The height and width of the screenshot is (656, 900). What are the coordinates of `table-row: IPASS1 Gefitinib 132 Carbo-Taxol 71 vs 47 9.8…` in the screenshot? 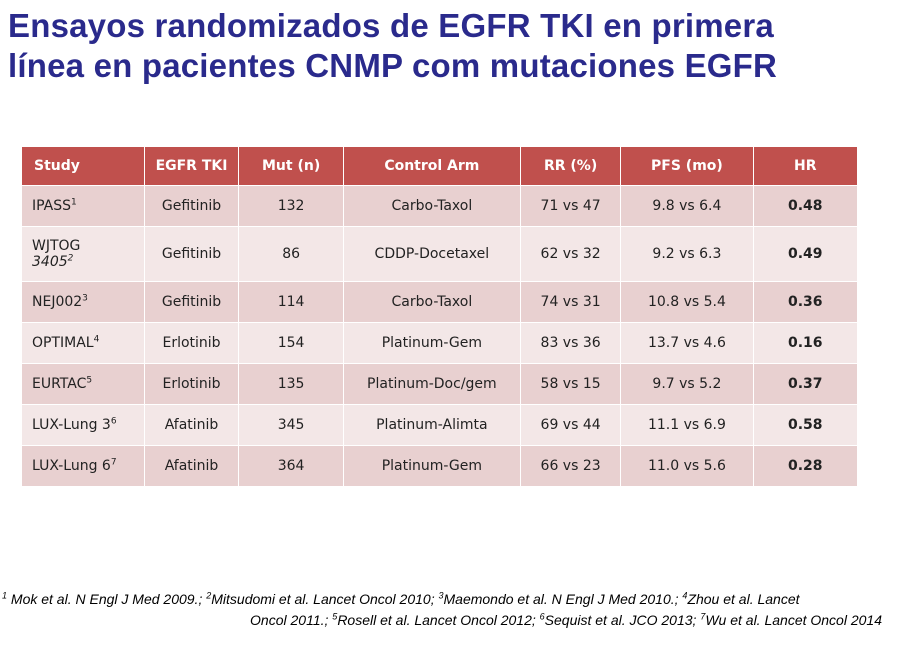 It's located at (440, 206).